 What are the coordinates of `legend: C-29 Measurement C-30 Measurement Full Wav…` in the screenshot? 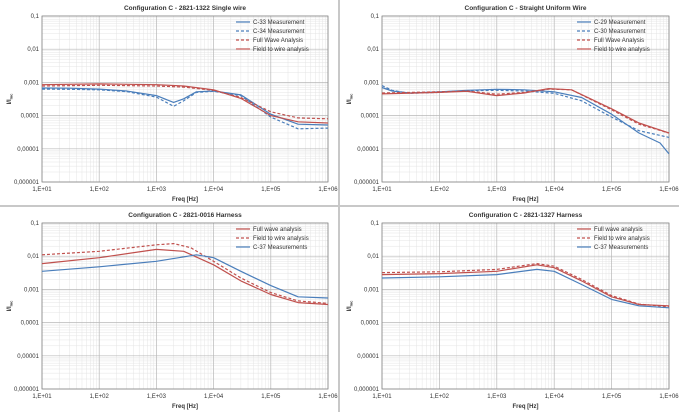 It's located at (613, 36).